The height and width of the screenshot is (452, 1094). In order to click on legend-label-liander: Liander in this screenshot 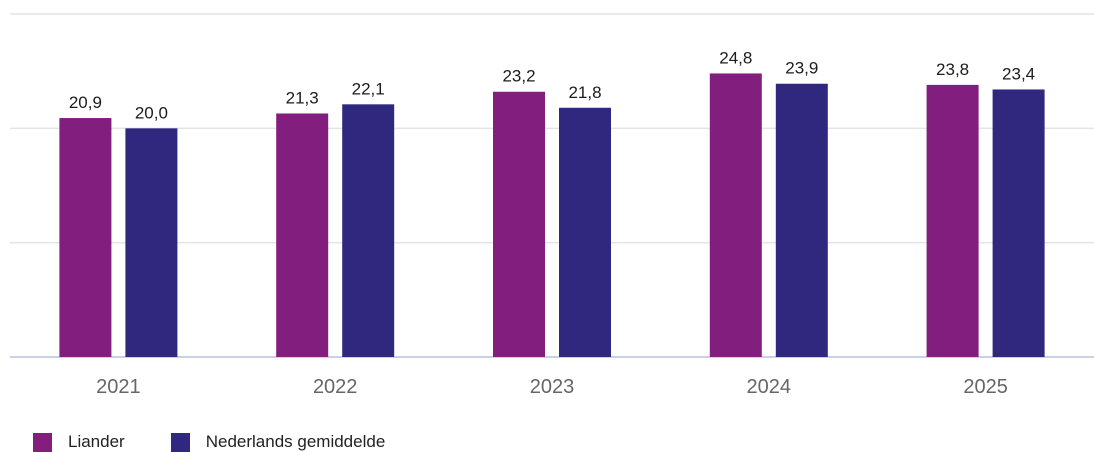, I will do `click(96, 441)`.